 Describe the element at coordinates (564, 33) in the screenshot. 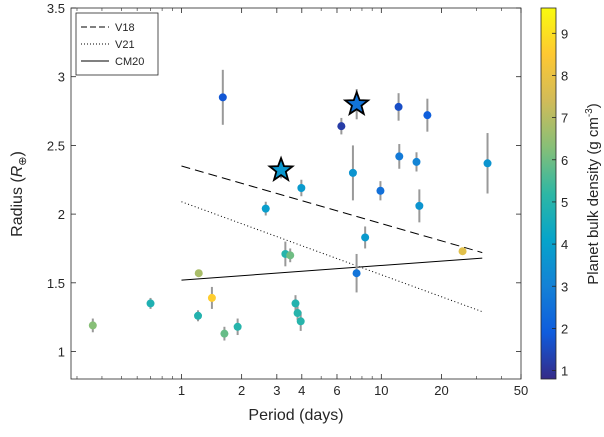

I see `colorbar-tick-label: 9` at that location.